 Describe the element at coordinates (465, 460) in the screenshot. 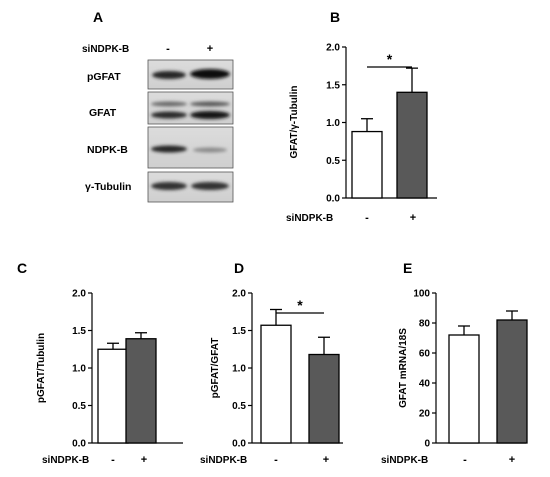

I see `condition-level-e: -` at that location.